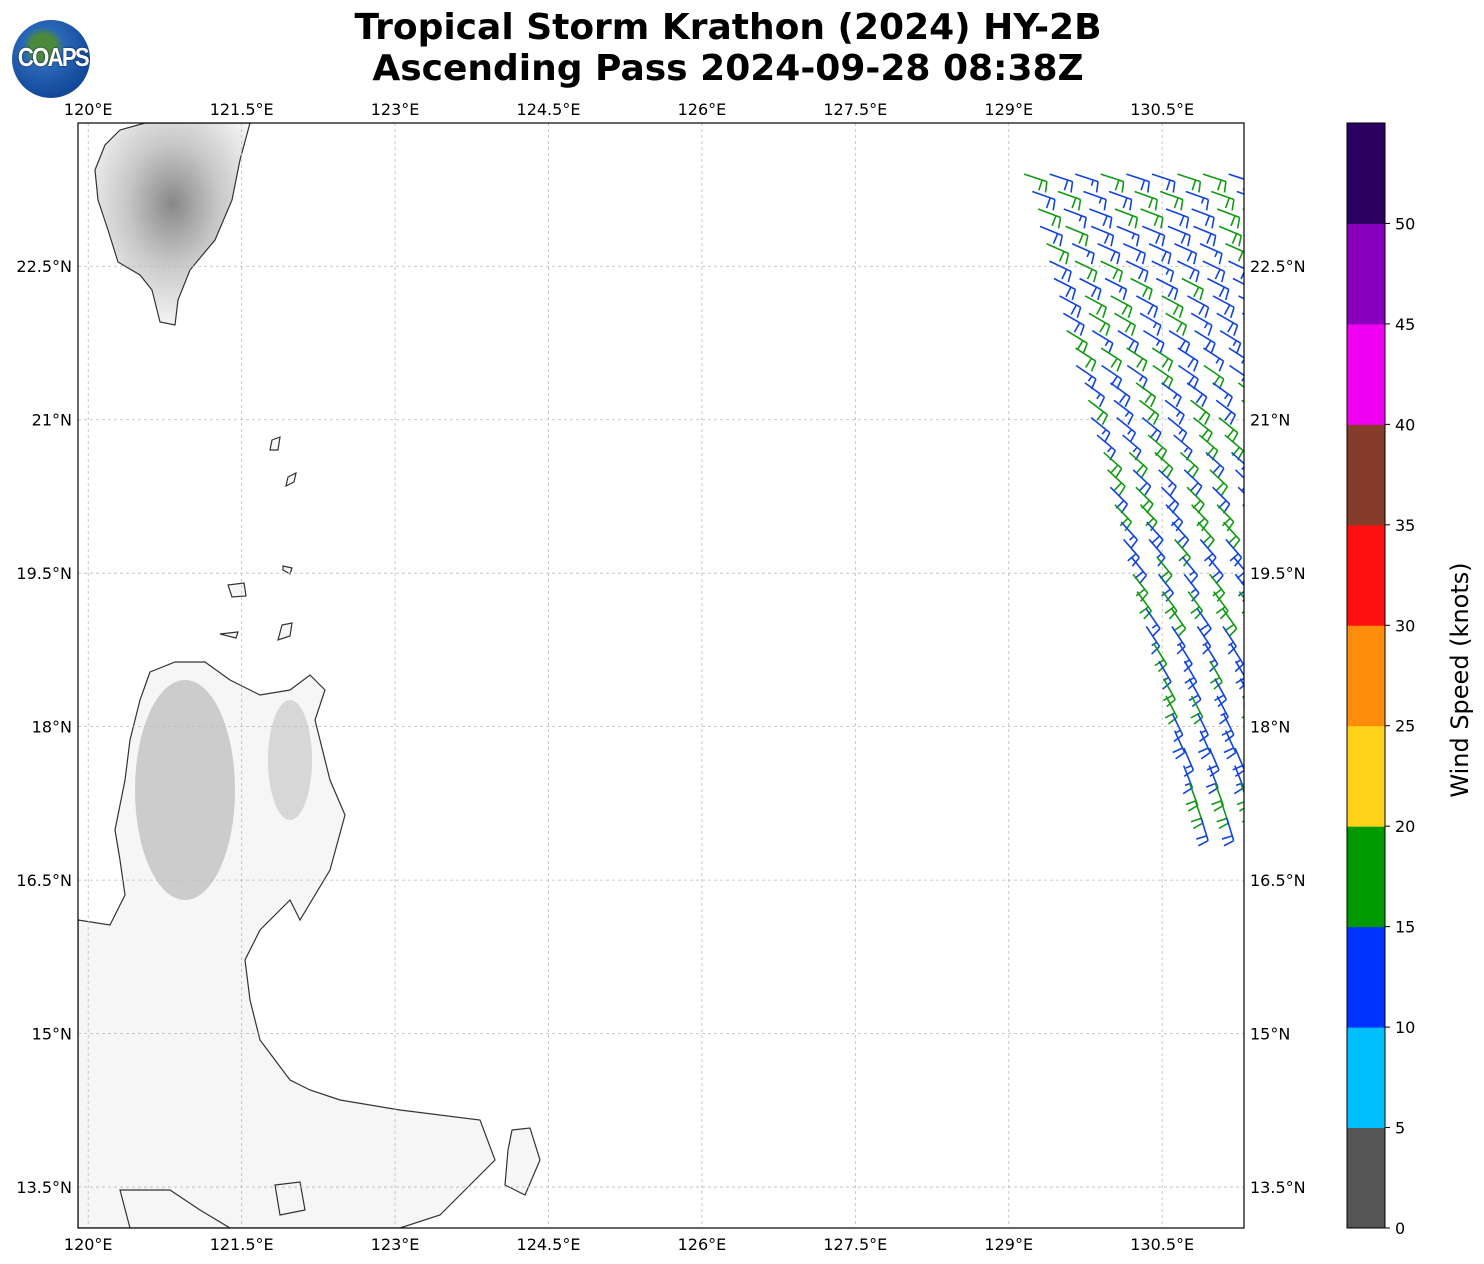  What do you see at coordinates (287, 944) in the screenshot?
I see `luzon` at bounding box center [287, 944].